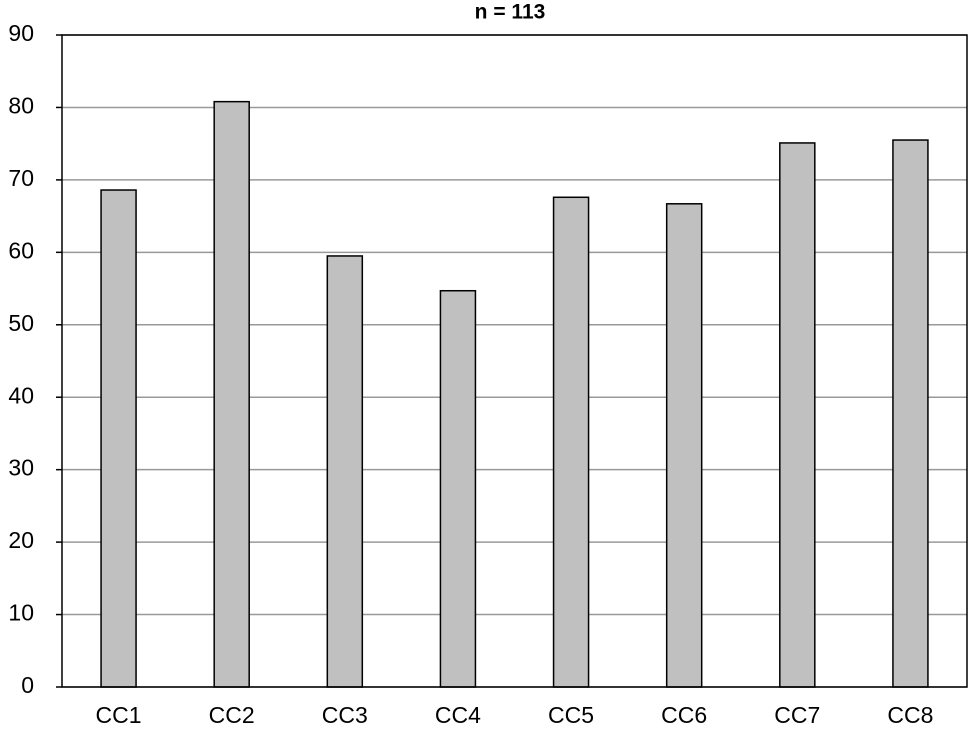 Image resolution: width=970 pixels, height=737 pixels. What do you see at coordinates (910, 715) in the screenshot?
I see `x-tick-label: CC8` at bounding box center [910, 715].